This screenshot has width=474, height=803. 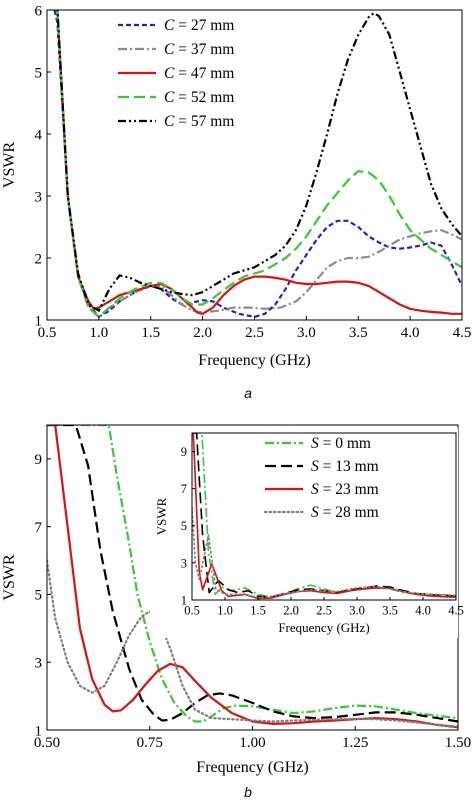 I want to click on inset-x-tick-label: 0.5, so click(x=192, y=611).